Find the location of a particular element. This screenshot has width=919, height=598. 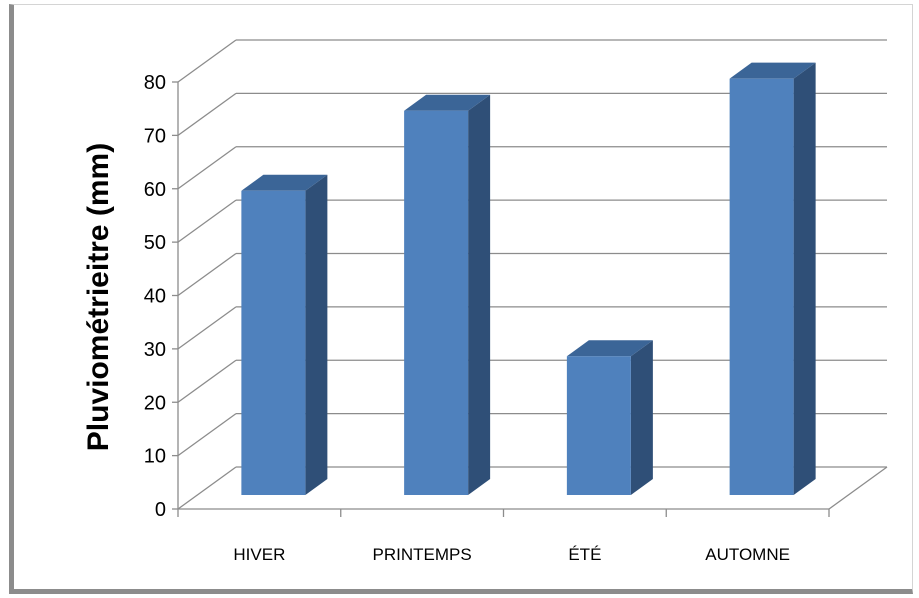

y-tick-label: 10 is located at coordinates (155, 457).